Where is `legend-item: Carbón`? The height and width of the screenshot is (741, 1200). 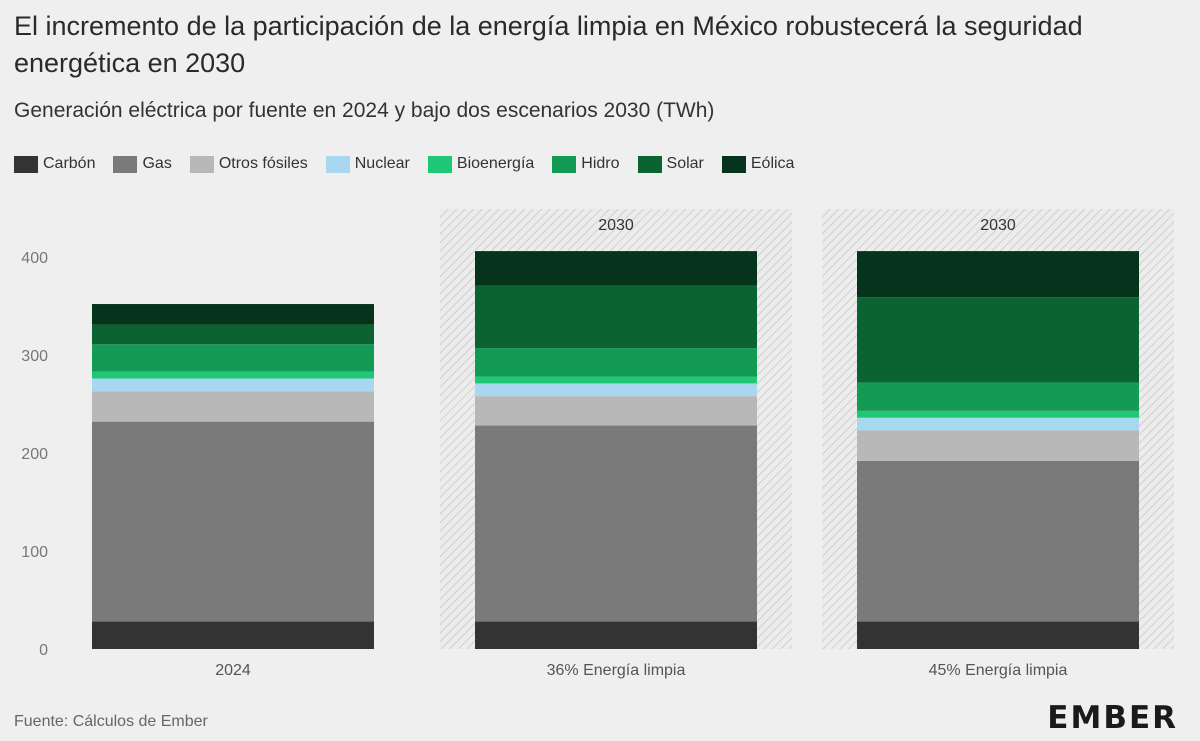 legend-item: Carbón is located at coordinates (54, 164).